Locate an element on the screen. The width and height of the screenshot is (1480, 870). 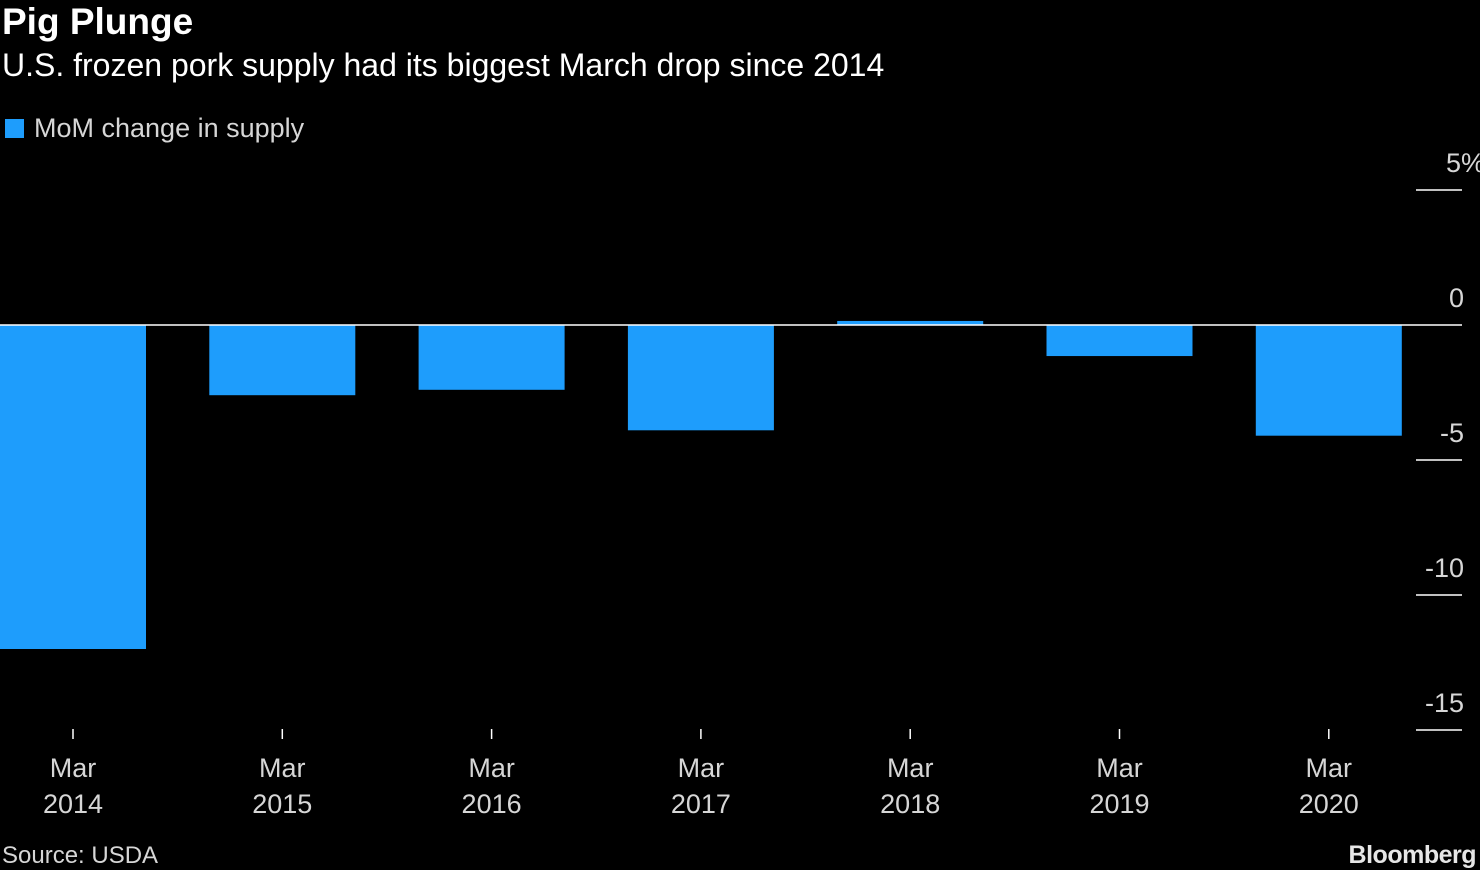
legend-swatch is located at coordinates (14, 128).